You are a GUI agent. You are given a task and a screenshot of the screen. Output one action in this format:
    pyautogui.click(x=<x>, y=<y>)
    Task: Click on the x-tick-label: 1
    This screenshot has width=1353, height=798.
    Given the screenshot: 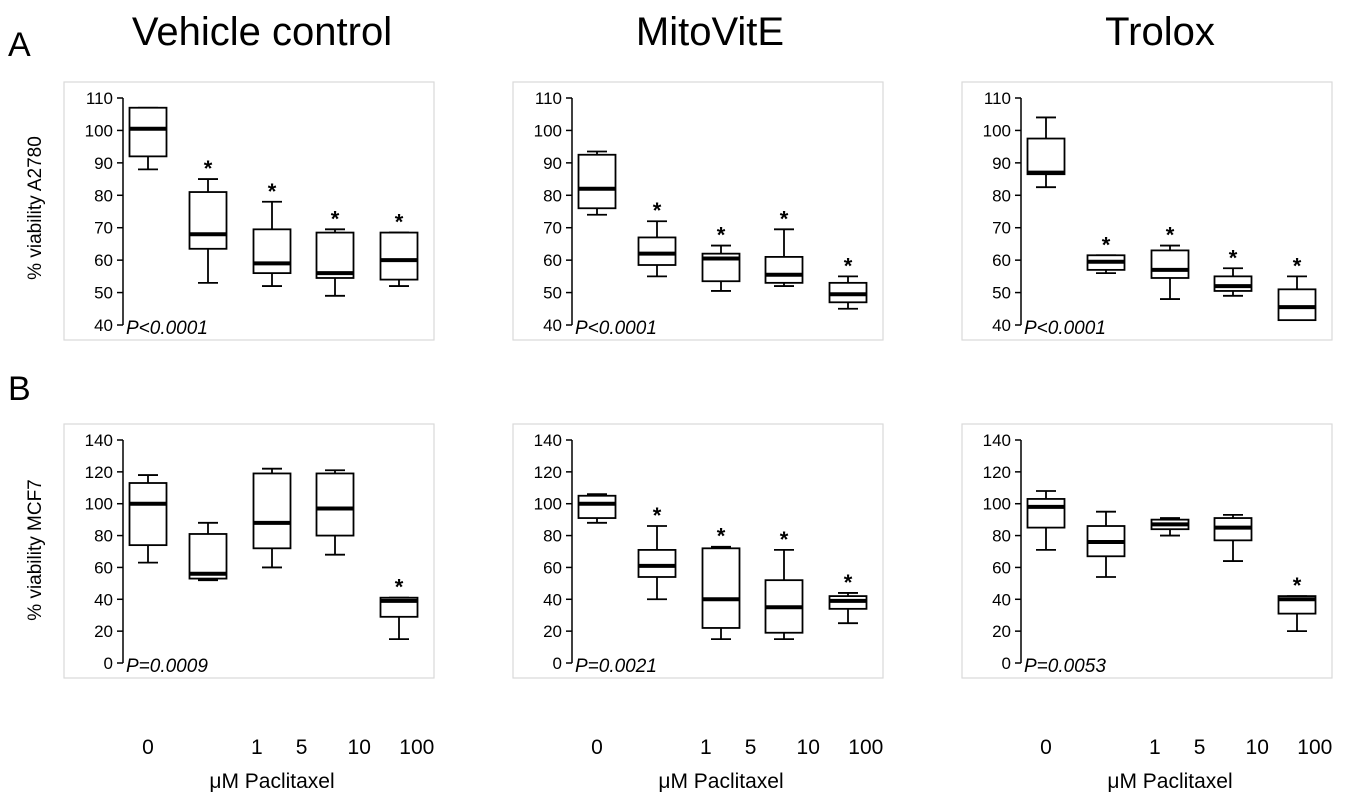 What is the action you would take?
    pyautogui.click(x=1155, y=747)
    